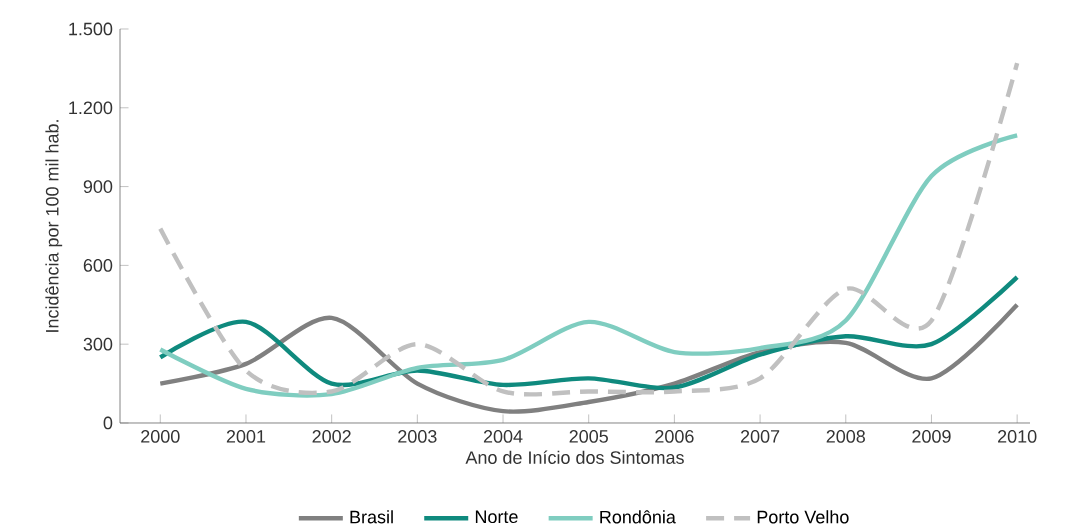  Describe the element at coordinates (98, 265) in the screenshot. I see `y-tick-label: 600` at that location.